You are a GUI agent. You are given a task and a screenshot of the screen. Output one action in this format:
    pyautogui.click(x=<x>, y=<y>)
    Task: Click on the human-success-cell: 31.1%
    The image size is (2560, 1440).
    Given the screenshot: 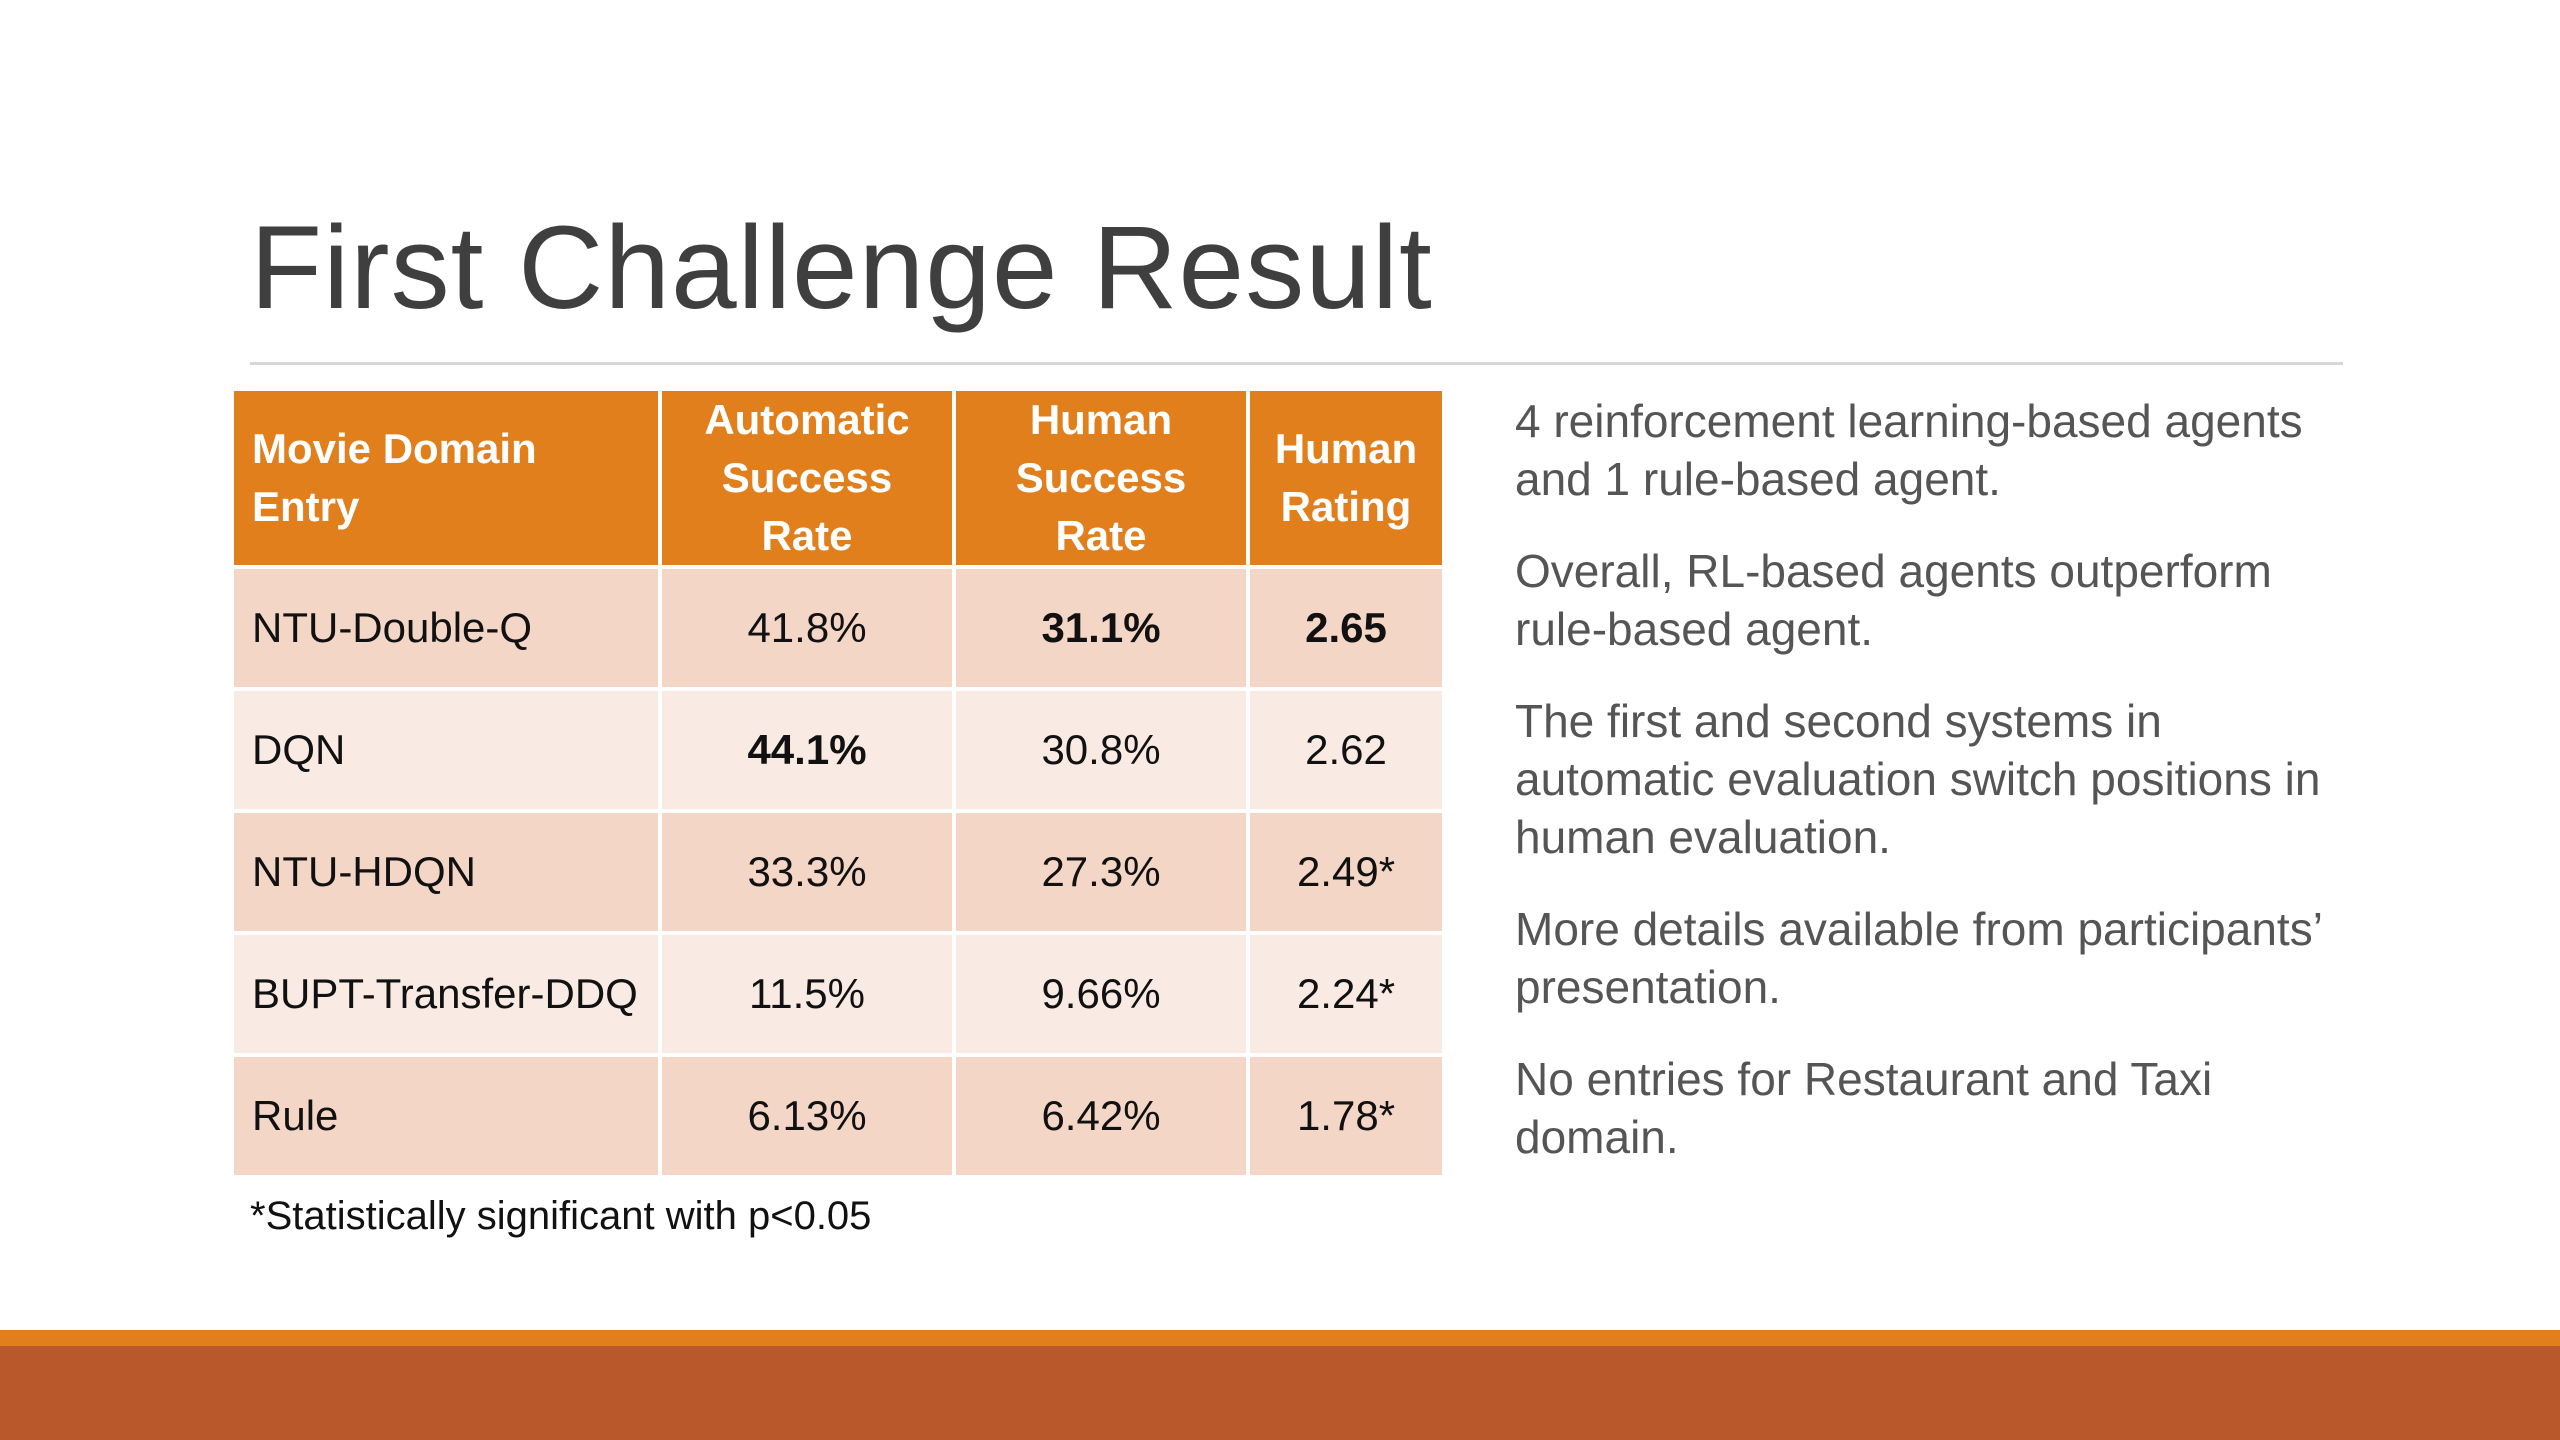 What is the action you would take?
    pyautogui.click(x=1101, y=628)
    